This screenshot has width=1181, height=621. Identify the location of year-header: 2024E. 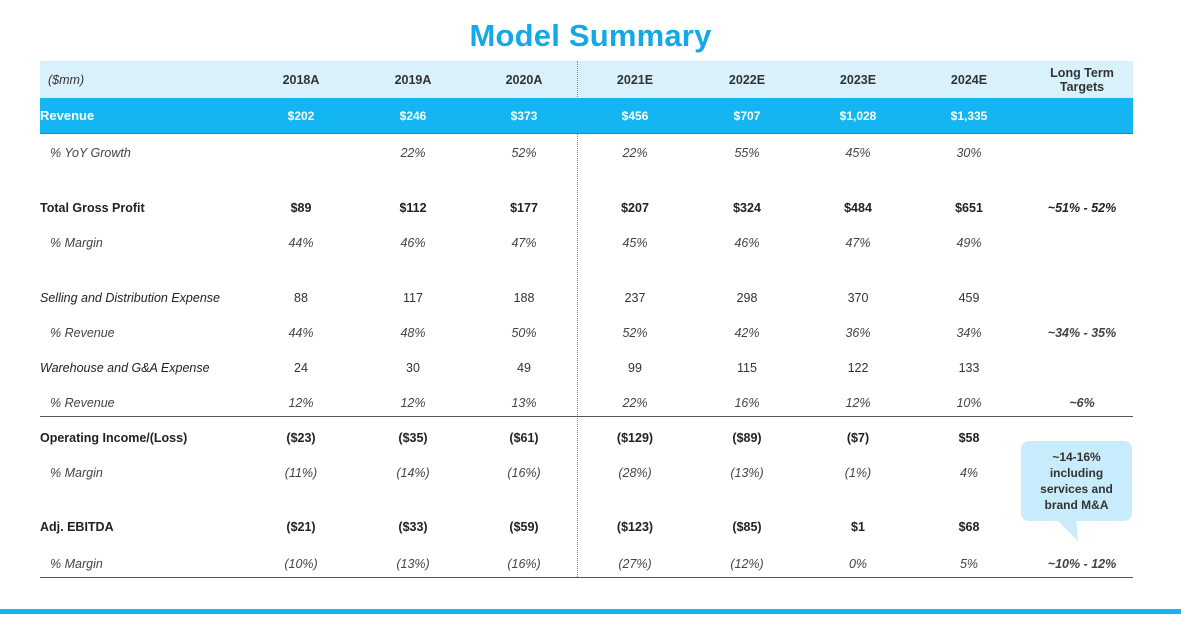
(969, 79).